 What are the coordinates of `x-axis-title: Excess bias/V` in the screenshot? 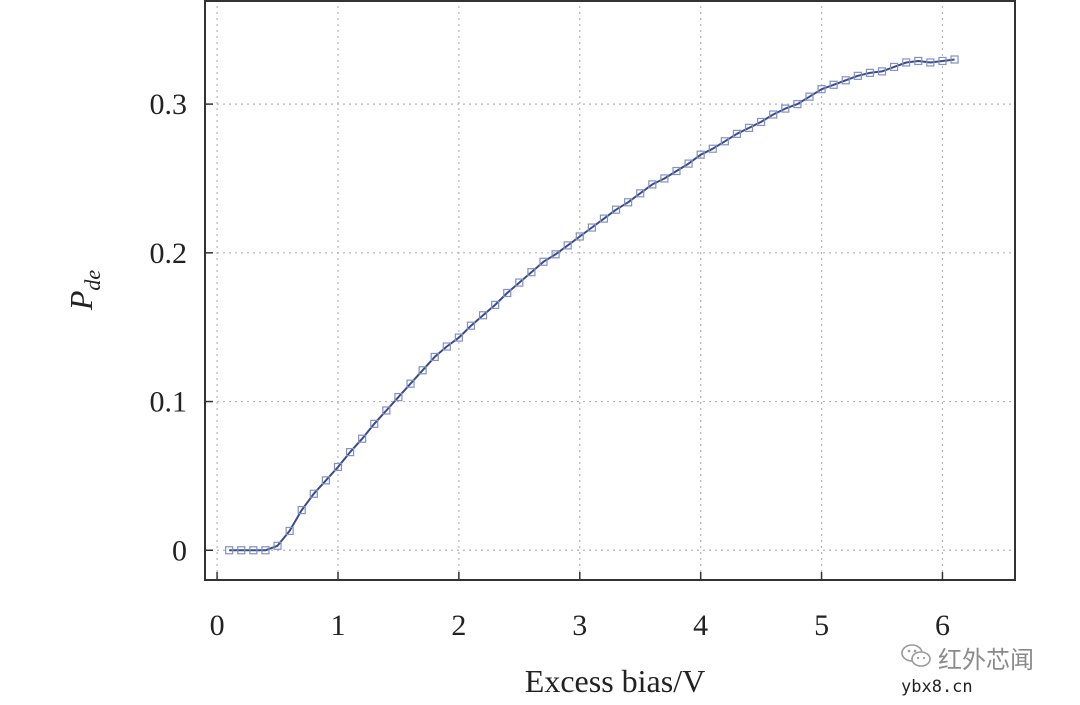 It's located at (615, 681).